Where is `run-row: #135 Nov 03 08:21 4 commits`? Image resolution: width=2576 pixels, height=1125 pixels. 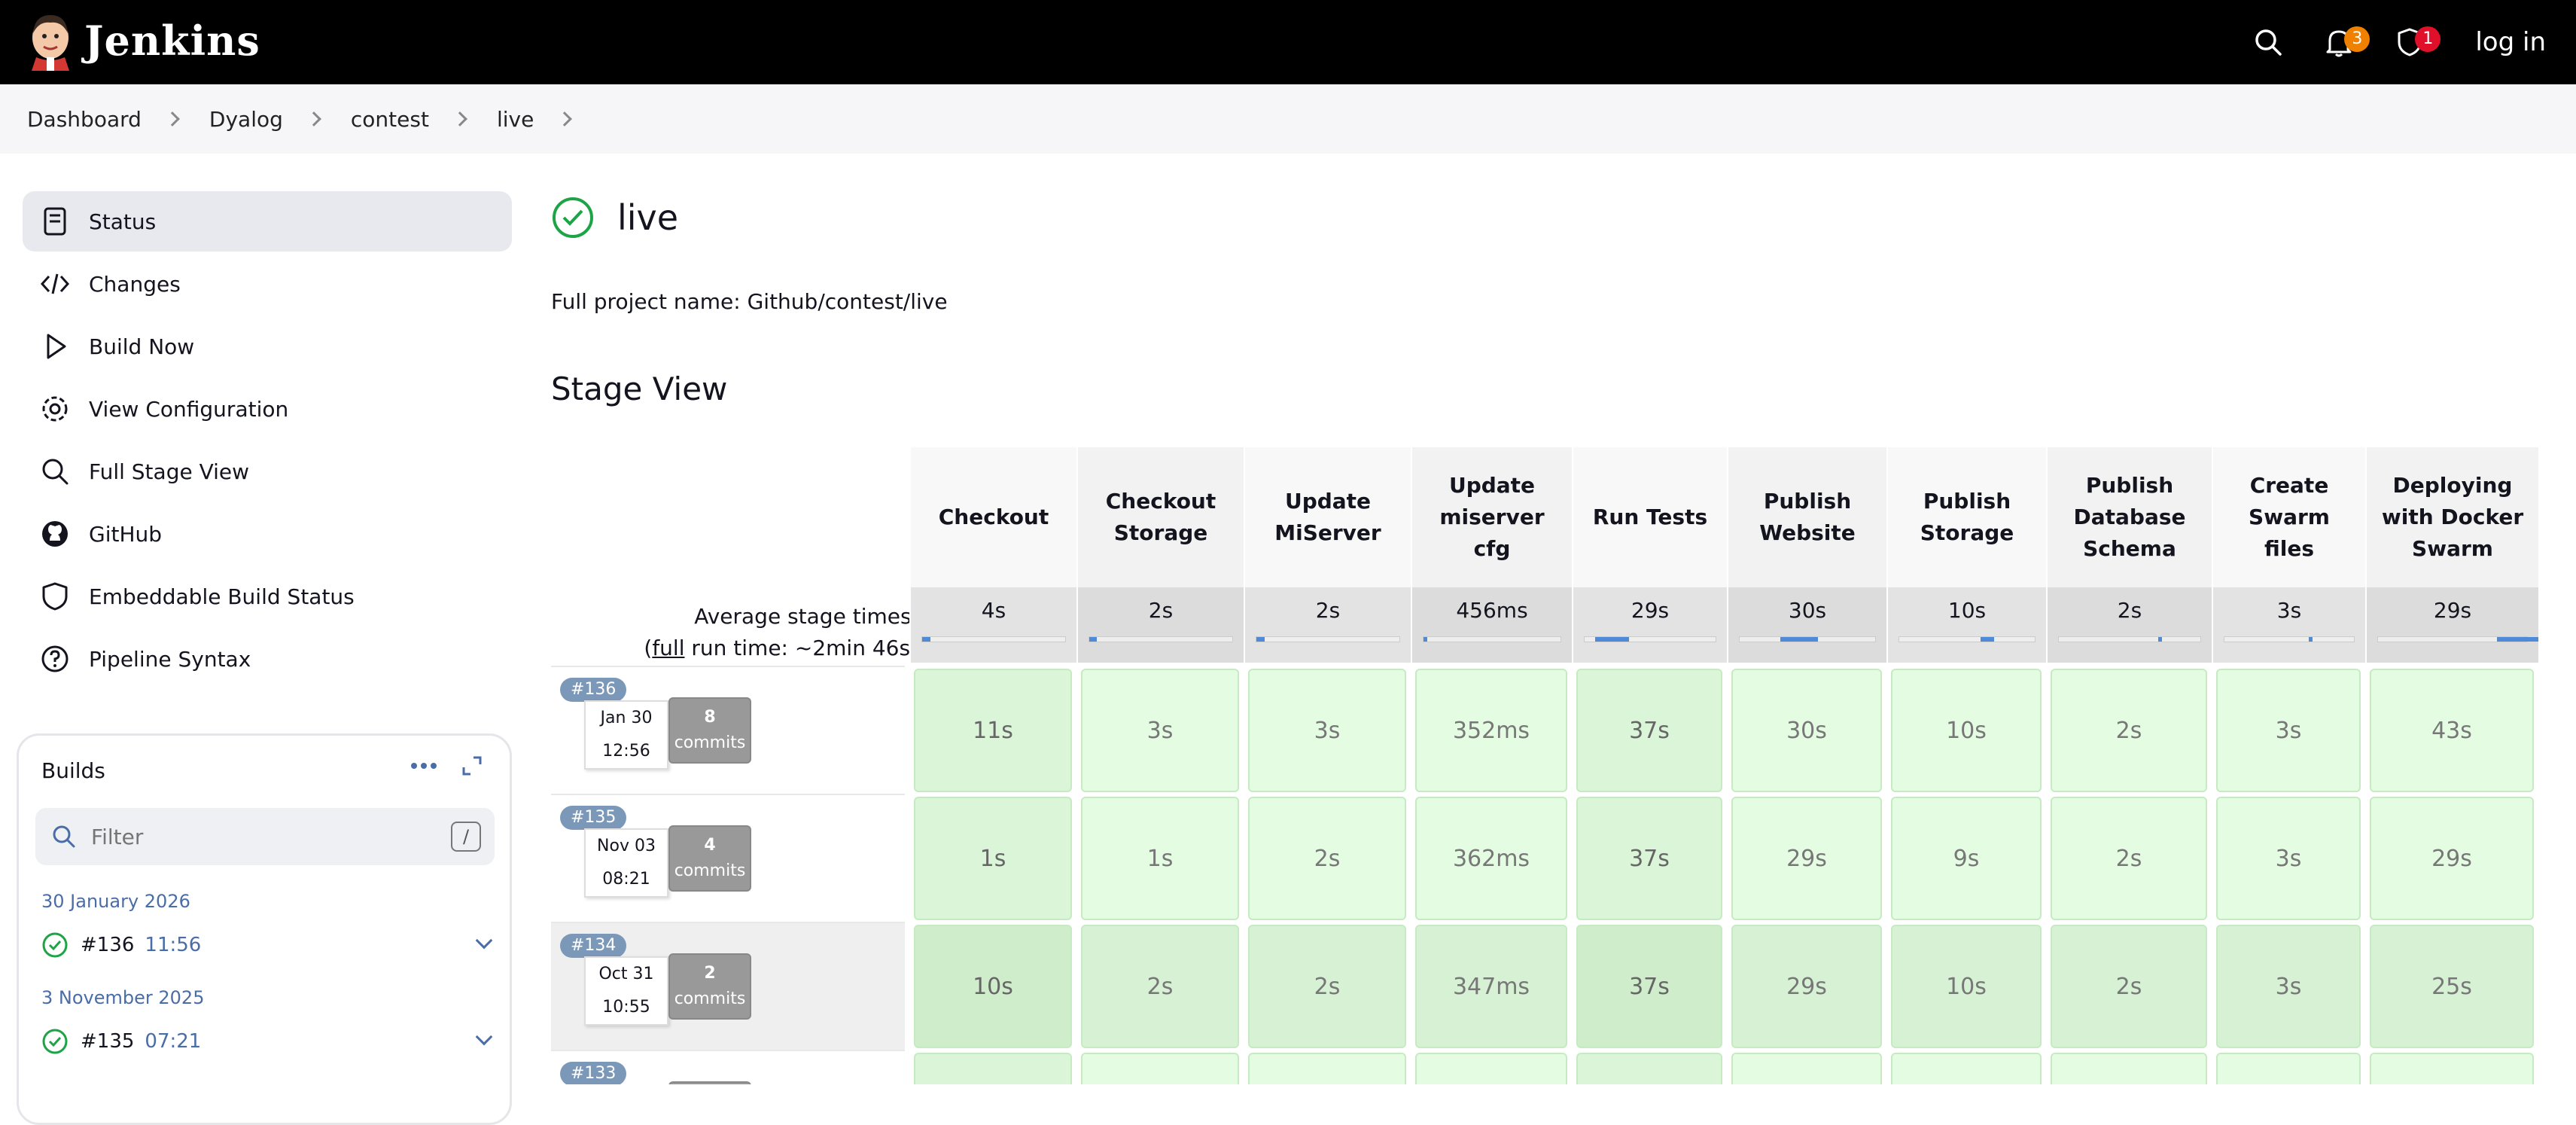 run-row: #135 Nov 03 08:21 4 commits is located at coordinates (728, 858).